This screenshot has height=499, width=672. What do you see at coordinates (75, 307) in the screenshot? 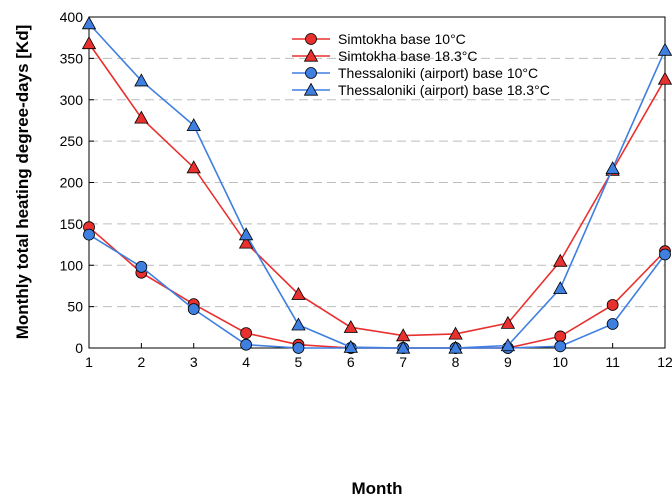
I see `y-tick-label: 50` at bounding box center [75, 307].